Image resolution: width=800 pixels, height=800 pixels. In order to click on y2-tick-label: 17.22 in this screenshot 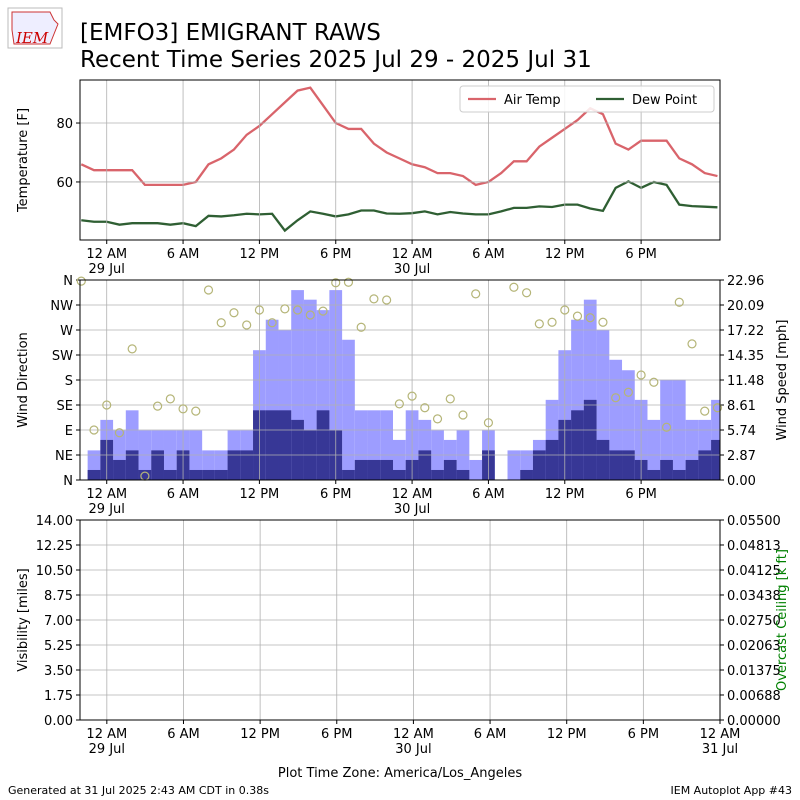, I will do `click(745, 331)`.